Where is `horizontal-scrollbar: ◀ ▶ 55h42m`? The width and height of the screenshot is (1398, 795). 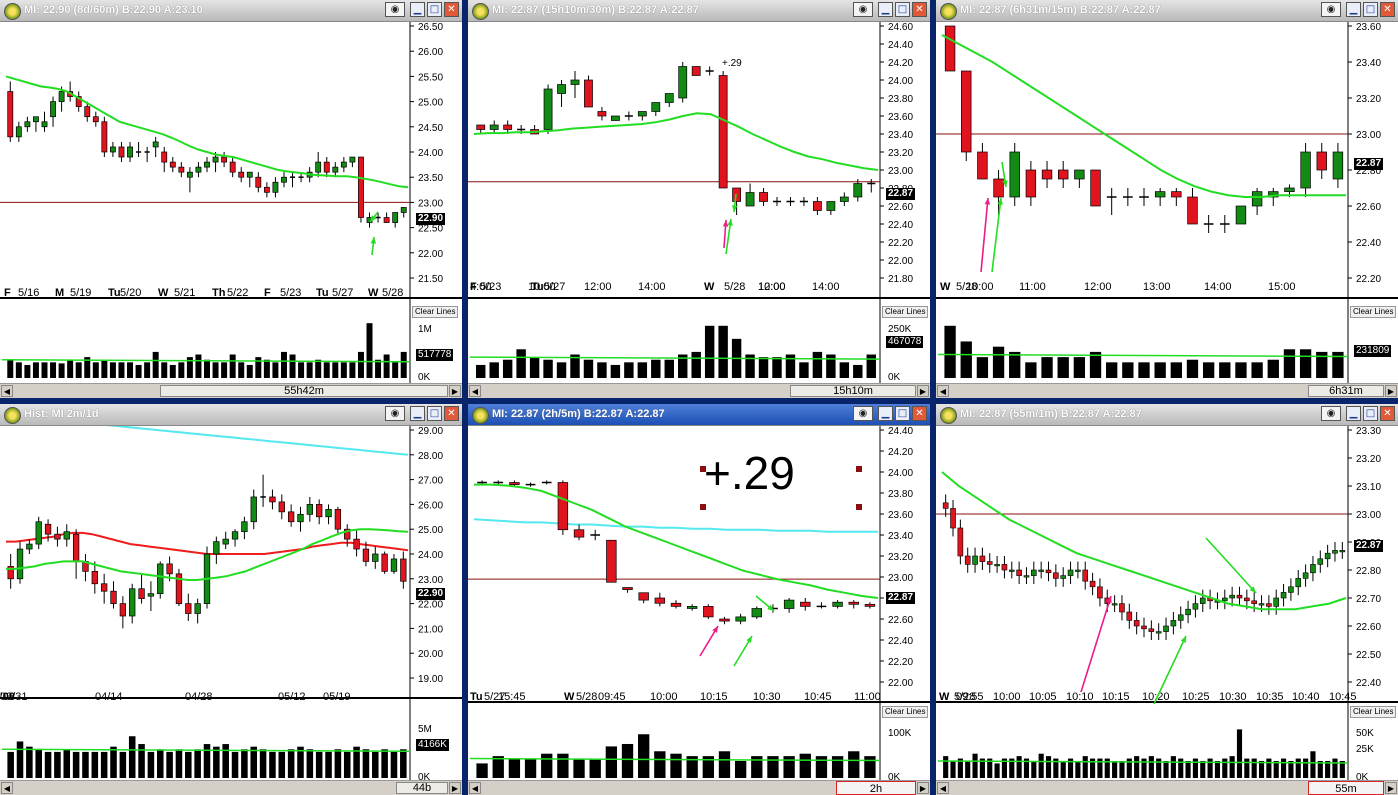
horizontal-scrollbar: ◀ ▶ 55h42m is located at coordinates (231, 390).